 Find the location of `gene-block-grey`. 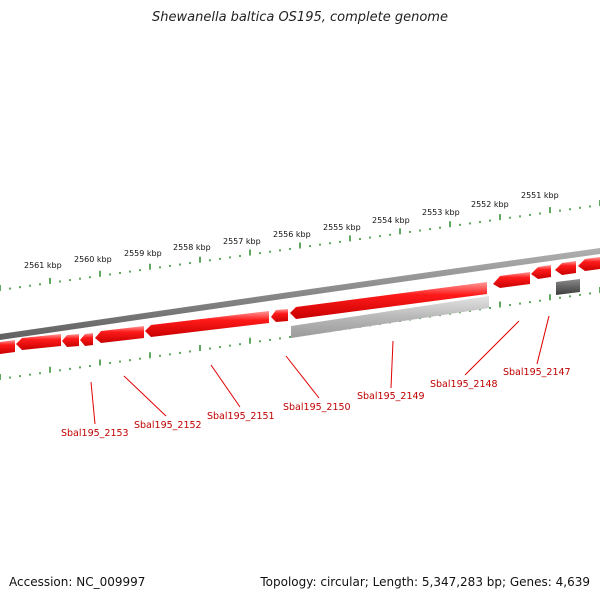

gene-block-grey is located at coordinates (390, 317).